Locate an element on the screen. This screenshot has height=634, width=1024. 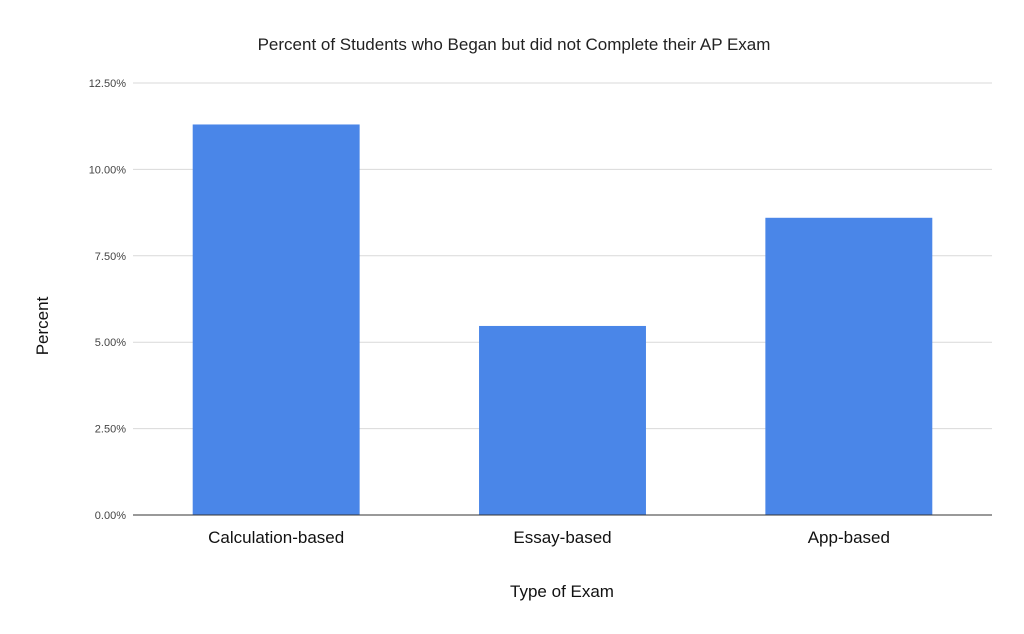
y-tick-label: 0.00% is located at coordinates (110, 516).